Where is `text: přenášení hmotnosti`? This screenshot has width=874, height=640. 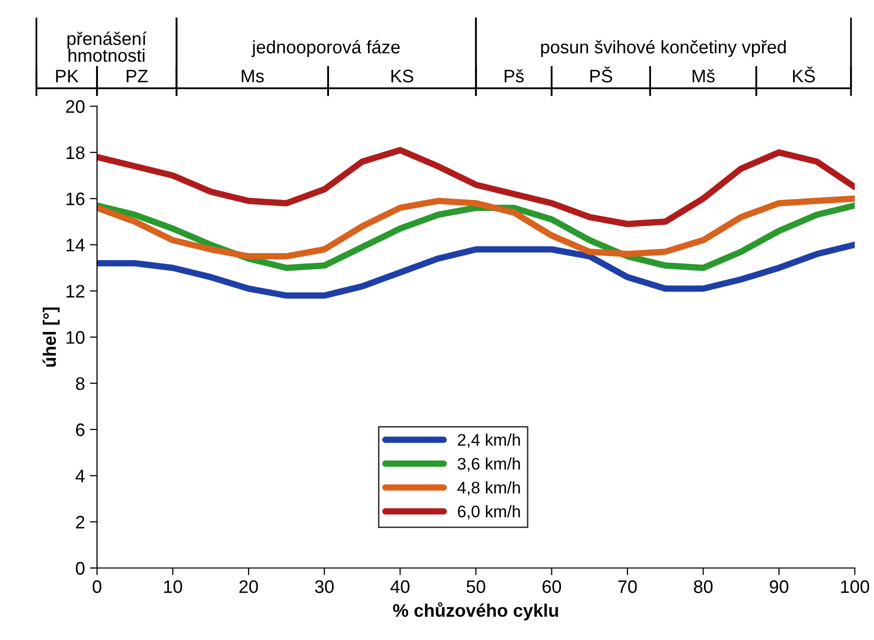 text: přenášení hmotnosti is located at coordinates (107, 47).